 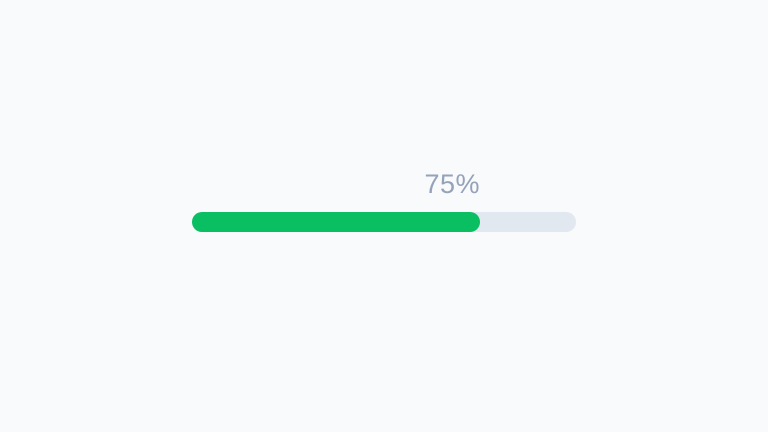 I want to click on progress-percent-label: 75%, so click(x=452, y=184).